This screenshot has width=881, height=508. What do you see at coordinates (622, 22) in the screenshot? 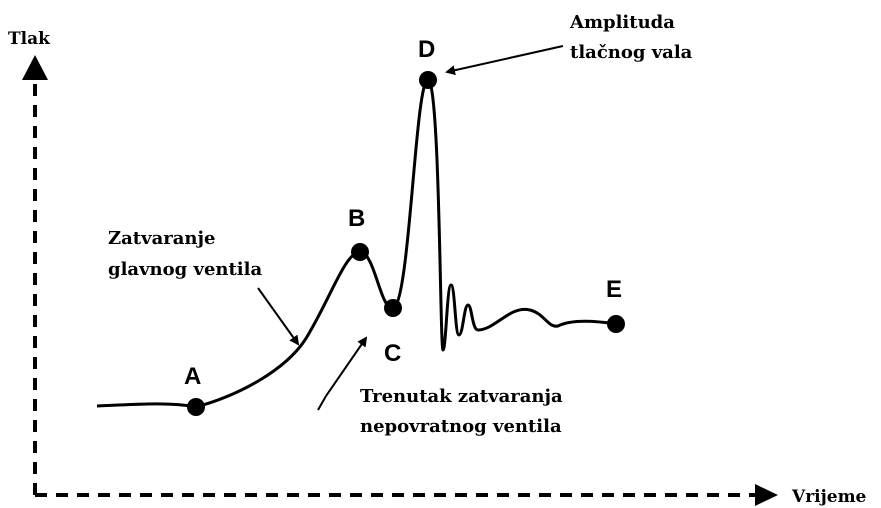
I see `annotation: Amplituda` at bounding box center [622, 22].